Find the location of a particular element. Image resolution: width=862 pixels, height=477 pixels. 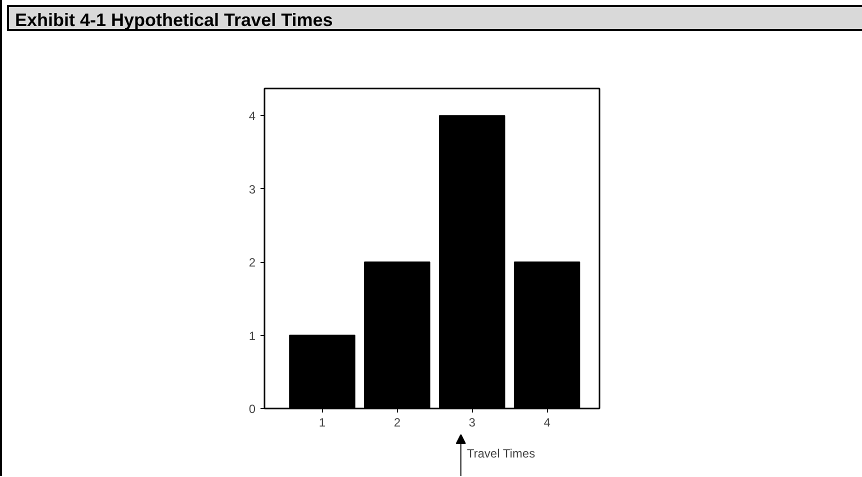

y-tick-label: 1 is located at coordinates (252, 335).